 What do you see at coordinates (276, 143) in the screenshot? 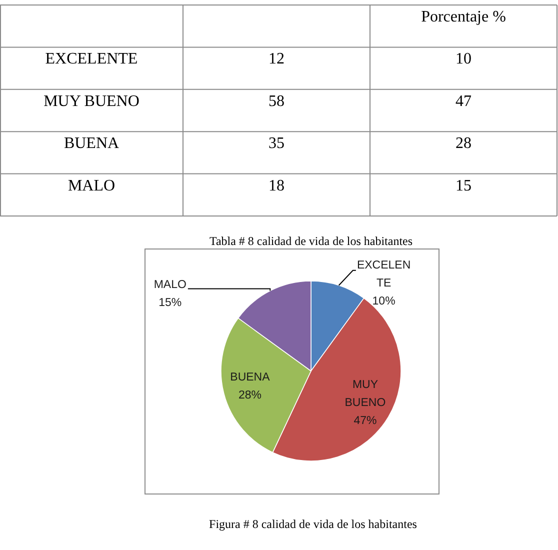
I see `data-label: 35` at bounding box center [276, 143].